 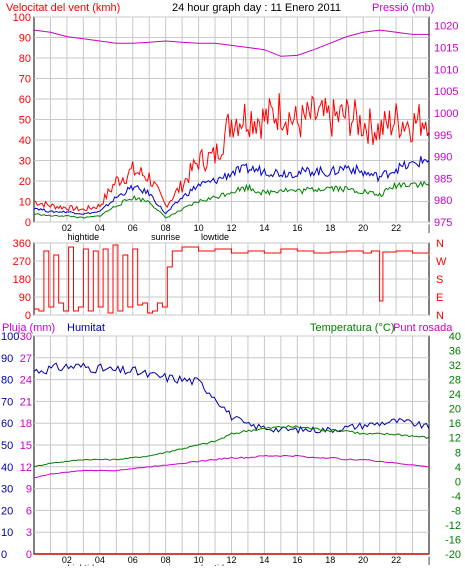 What do you see at coordinates (256, 8) in the screenshot?
I see `graph-date-title: 24 hour graph day : 11 Enero 2011` at bounding box center [256, 8].